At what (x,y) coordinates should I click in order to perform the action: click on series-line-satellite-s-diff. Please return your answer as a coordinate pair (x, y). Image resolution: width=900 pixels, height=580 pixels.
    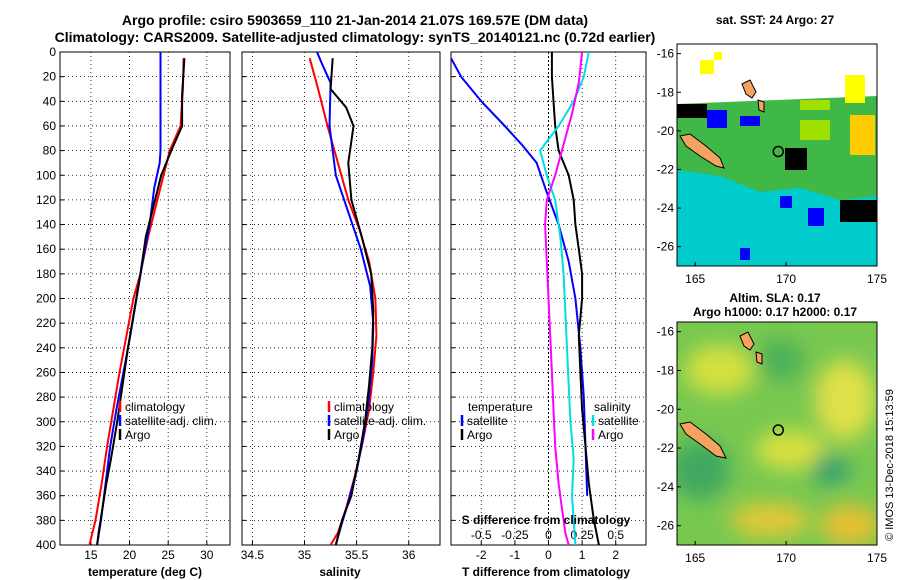
    Looking at the image, I should click on (564, 298).